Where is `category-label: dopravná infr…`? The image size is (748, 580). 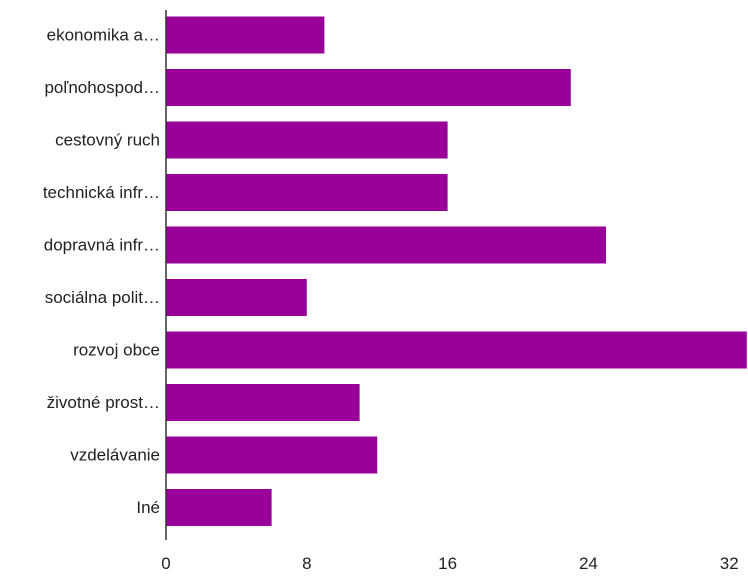 category-label: dopravná infr… is located at coordinates (102, 245).